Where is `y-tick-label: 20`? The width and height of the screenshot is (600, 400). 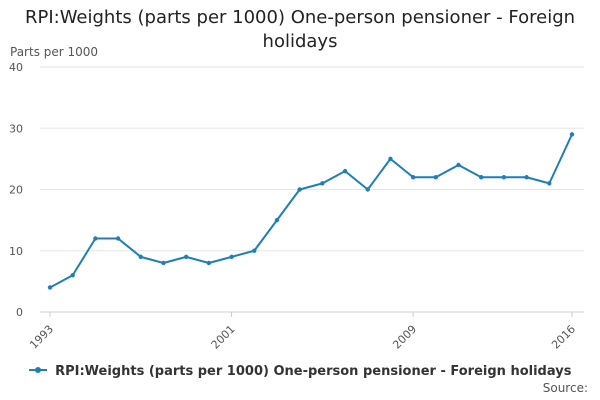 y-tick-label: 20 is located at coordinates (16, 190).